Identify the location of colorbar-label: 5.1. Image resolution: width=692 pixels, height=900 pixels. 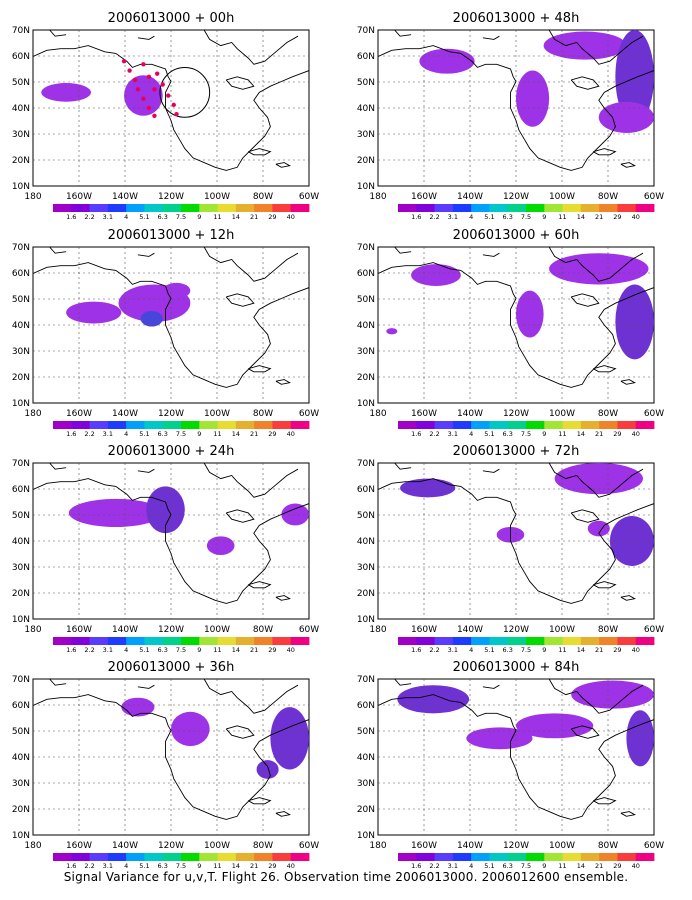
(489, 217).